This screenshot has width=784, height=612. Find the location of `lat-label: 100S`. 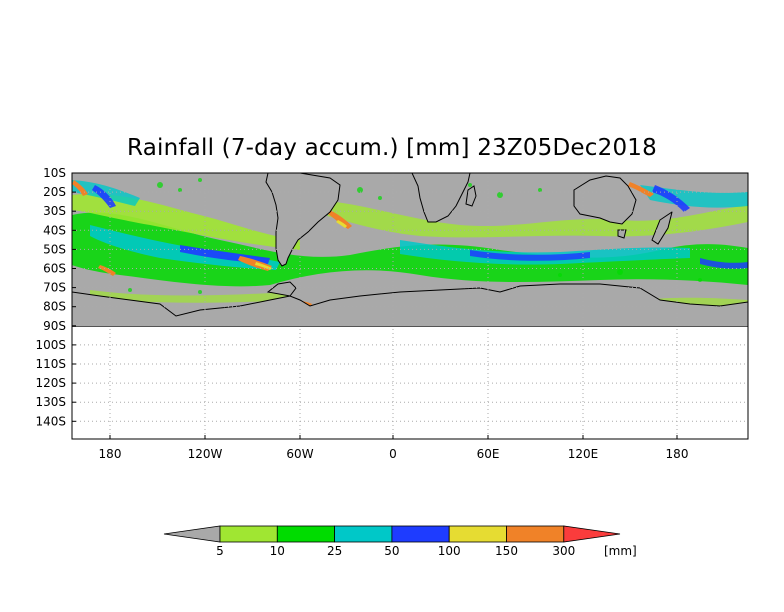

lat-label: 100S is located at coordinates (50, 345).